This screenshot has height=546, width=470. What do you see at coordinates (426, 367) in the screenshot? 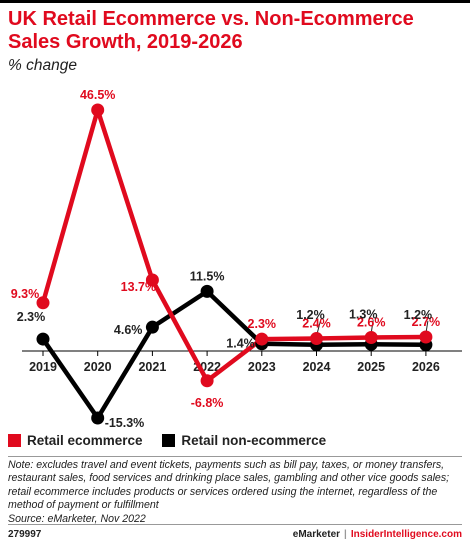
I see `x-tick-label: 2026` at bounding box center [426, 367].